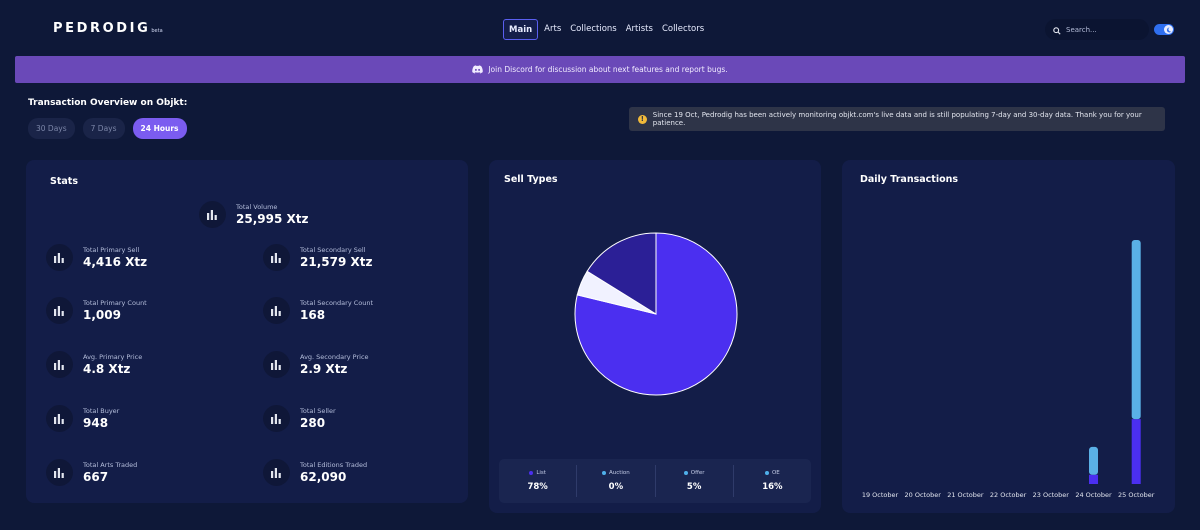 Image resolution: width=1200 pixels, height=530 pixels. What do you see at coordinates (82, 418) in the screenshot?
I see `stat-total-buyer: Total Buyer 948` at bounding box center [82, 418].